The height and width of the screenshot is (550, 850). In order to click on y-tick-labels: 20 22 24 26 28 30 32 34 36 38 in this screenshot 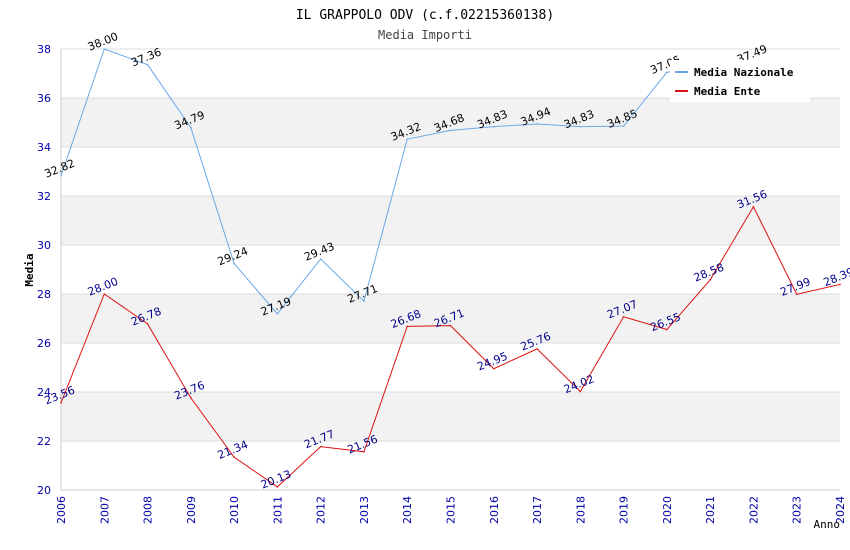, I will do `click(44, 270)`.